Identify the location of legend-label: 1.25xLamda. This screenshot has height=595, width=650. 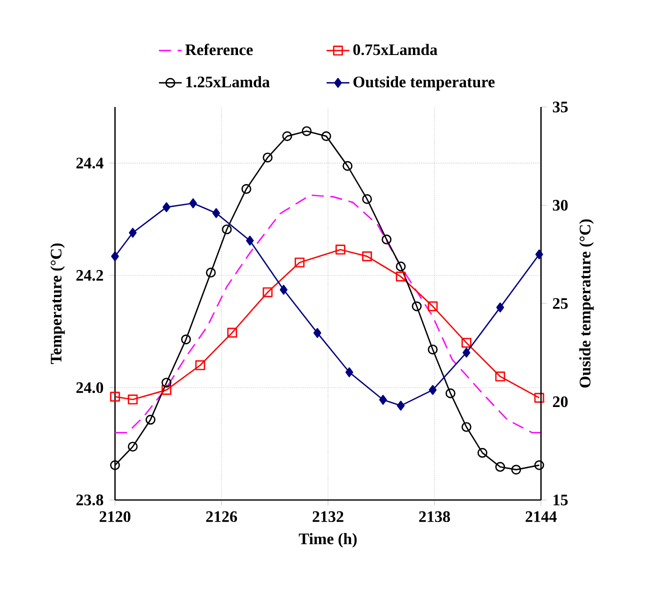
(228, 82).